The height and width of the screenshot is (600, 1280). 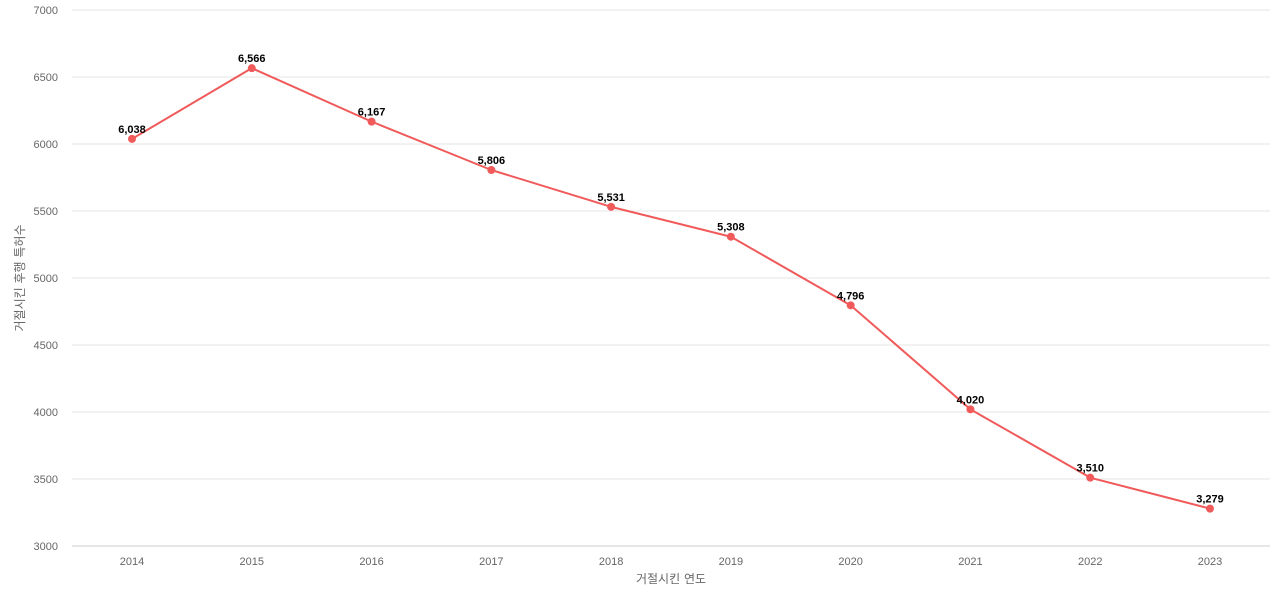 I want to click on data-label: 6,167, so click(x=372, y=113).